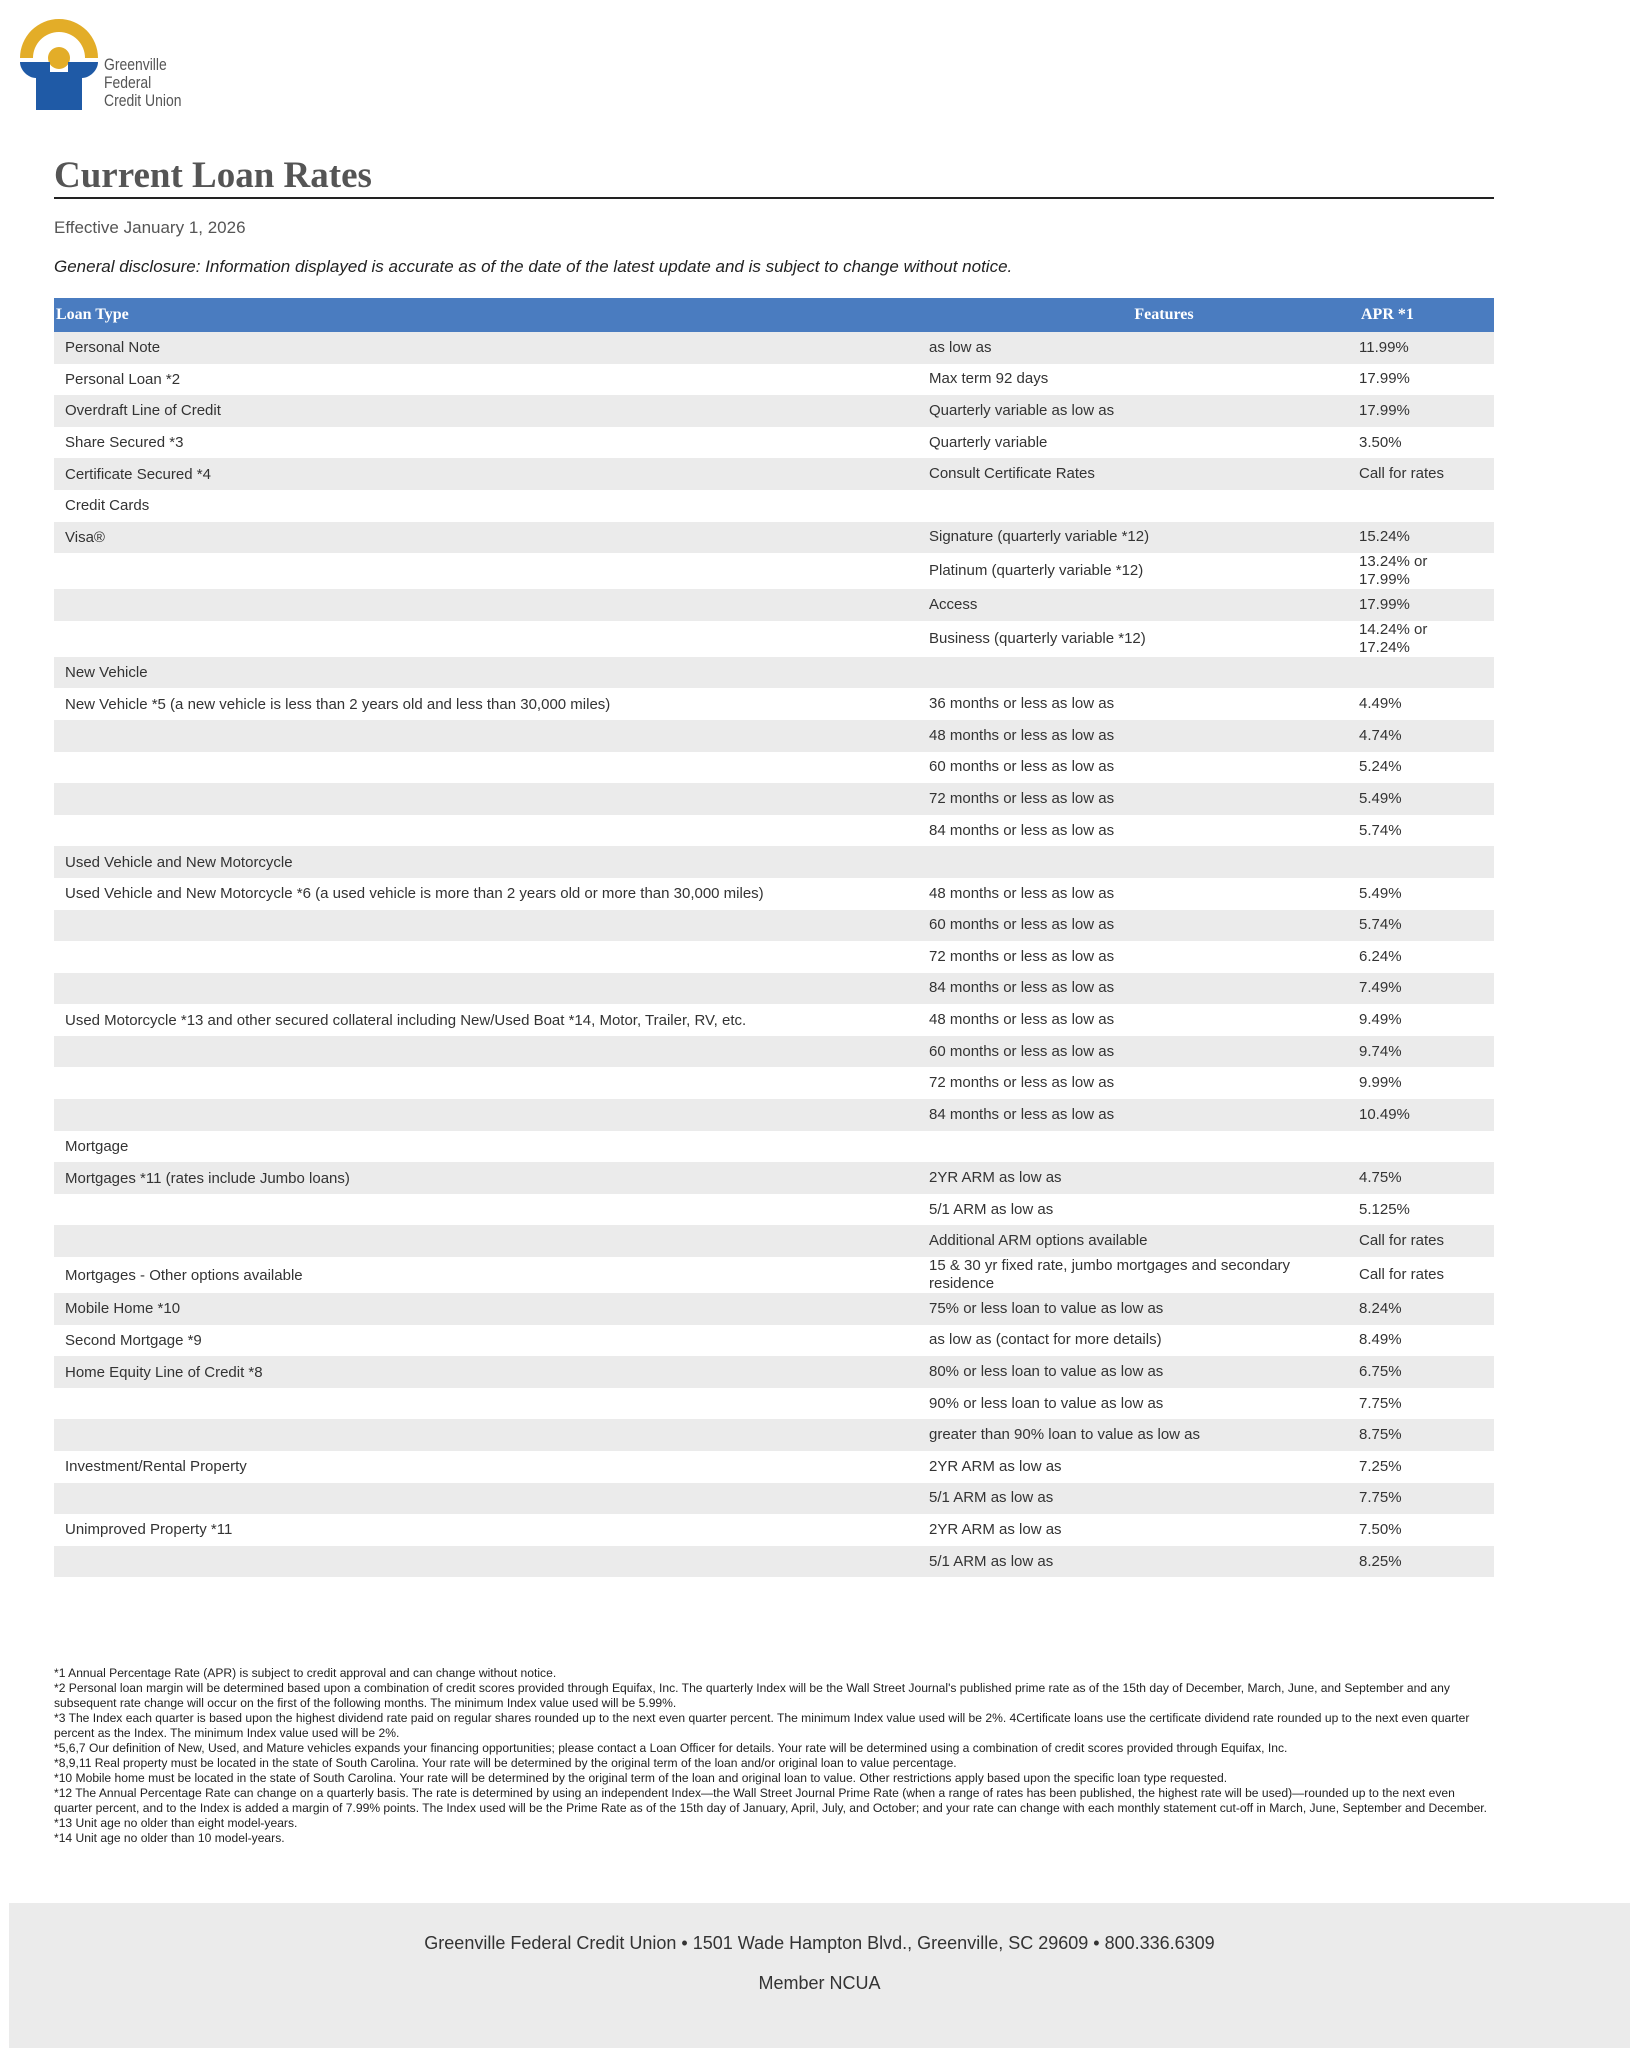 Image resolution: width=1630 pixels, height=2048 pixels. Describe the element at coordinates (774, 1147) in the screenshot. I see `table-row: Mortgage` at that location.